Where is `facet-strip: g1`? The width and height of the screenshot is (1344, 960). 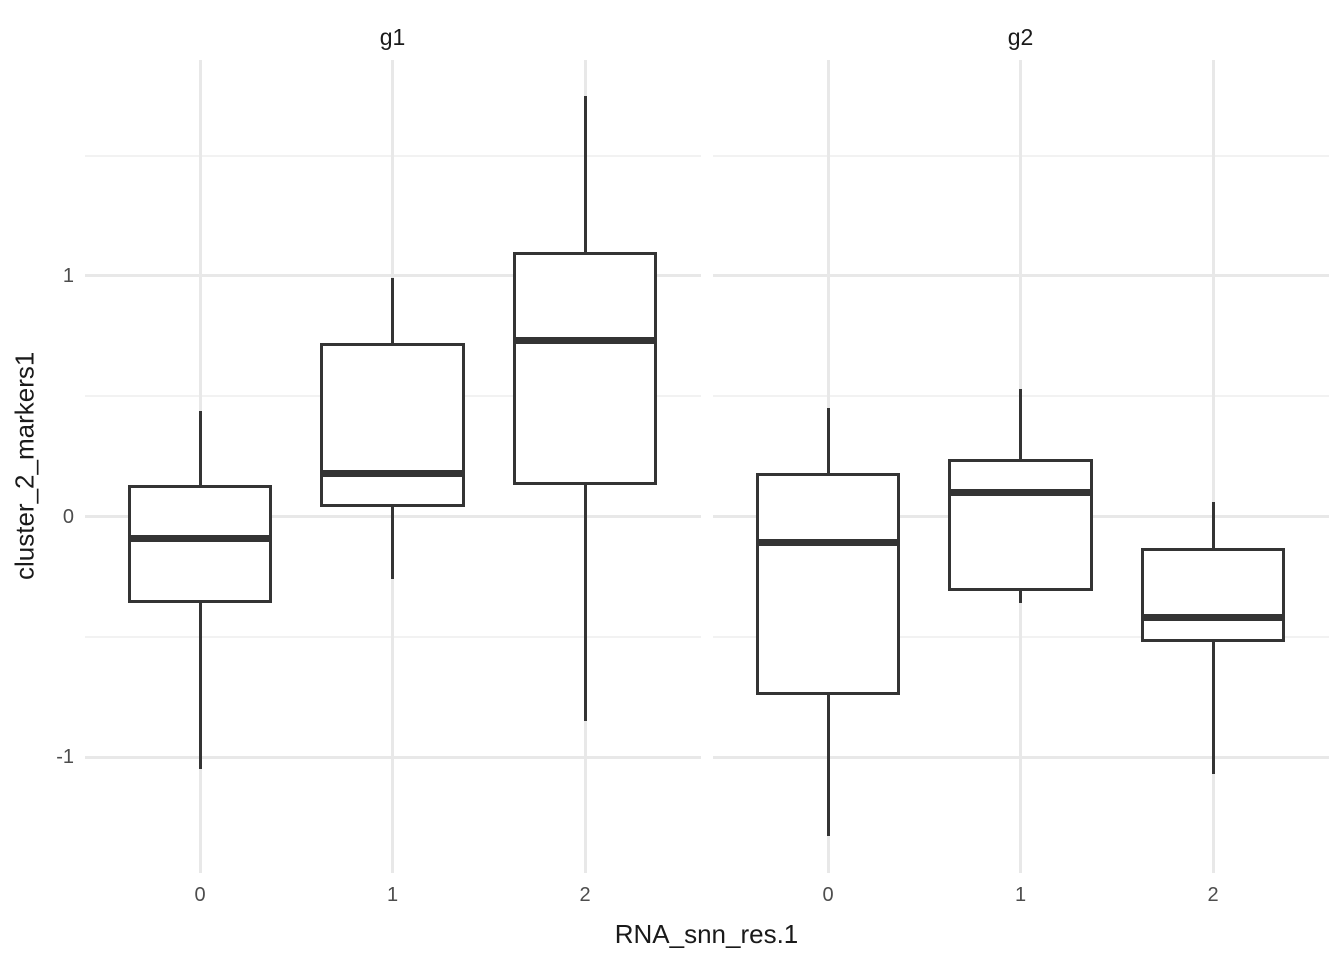 facet-strip: g1 is located at coordinates (392, 37).